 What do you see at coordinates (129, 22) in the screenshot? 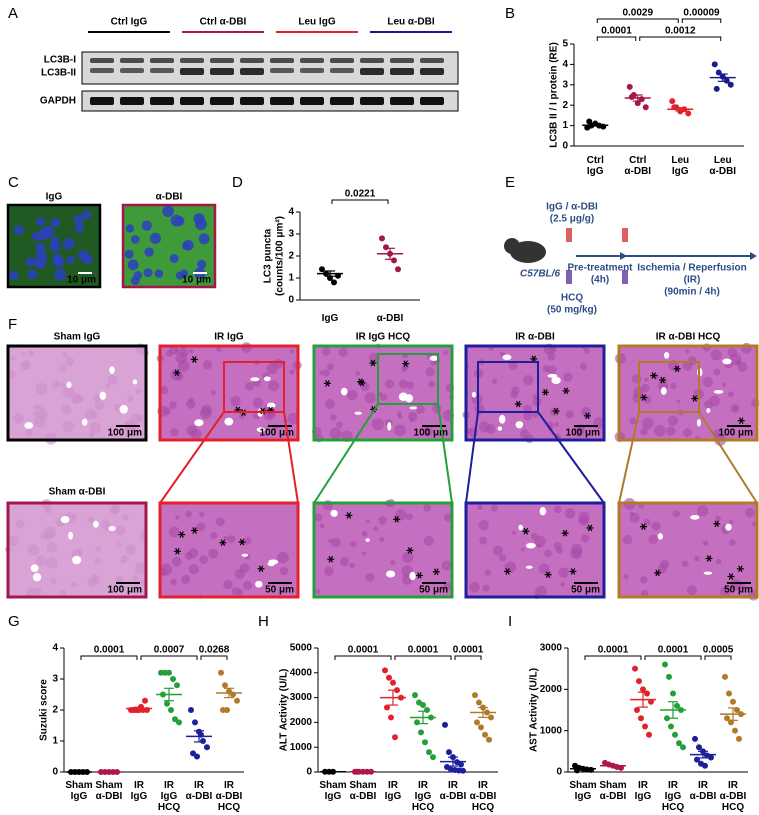
I see `blot-group-label: Ctrl IgG` at bounding box center [129, 22].